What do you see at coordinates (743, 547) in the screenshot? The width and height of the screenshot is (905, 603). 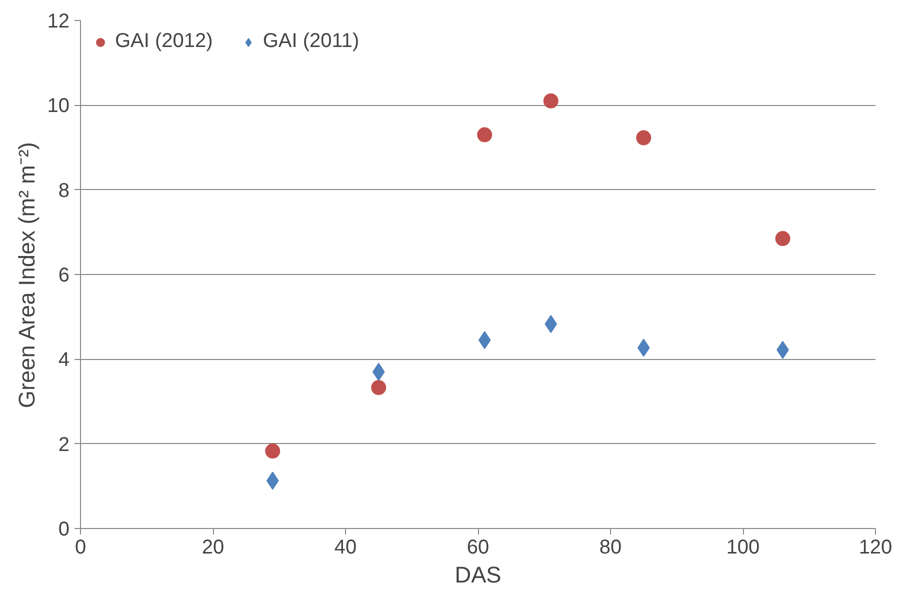 I see `x-tick-label: 100` at bounding box center [743, 547].